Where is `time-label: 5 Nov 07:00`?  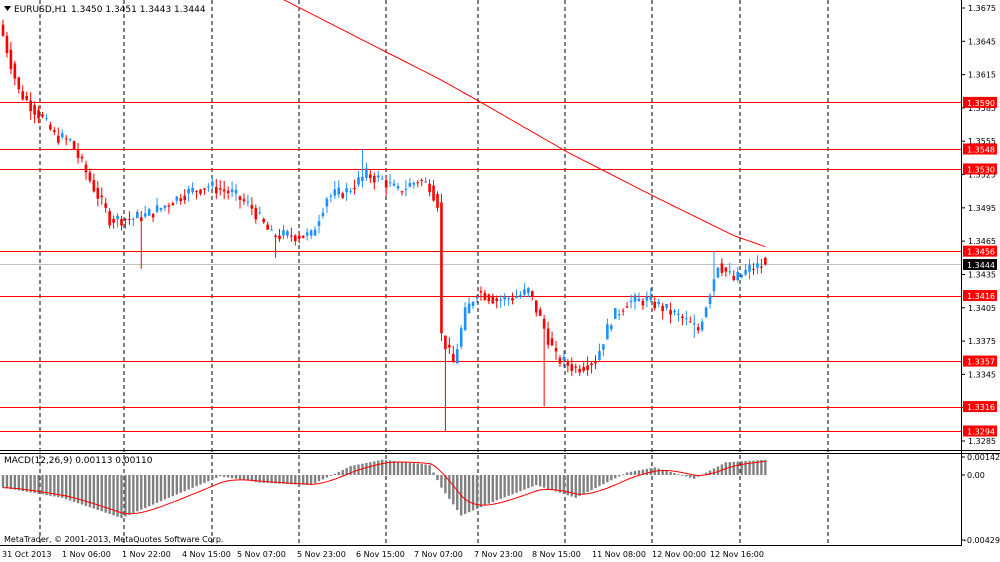
time-label: 5 Nov 07:00 is located at coordinates (261, 554).